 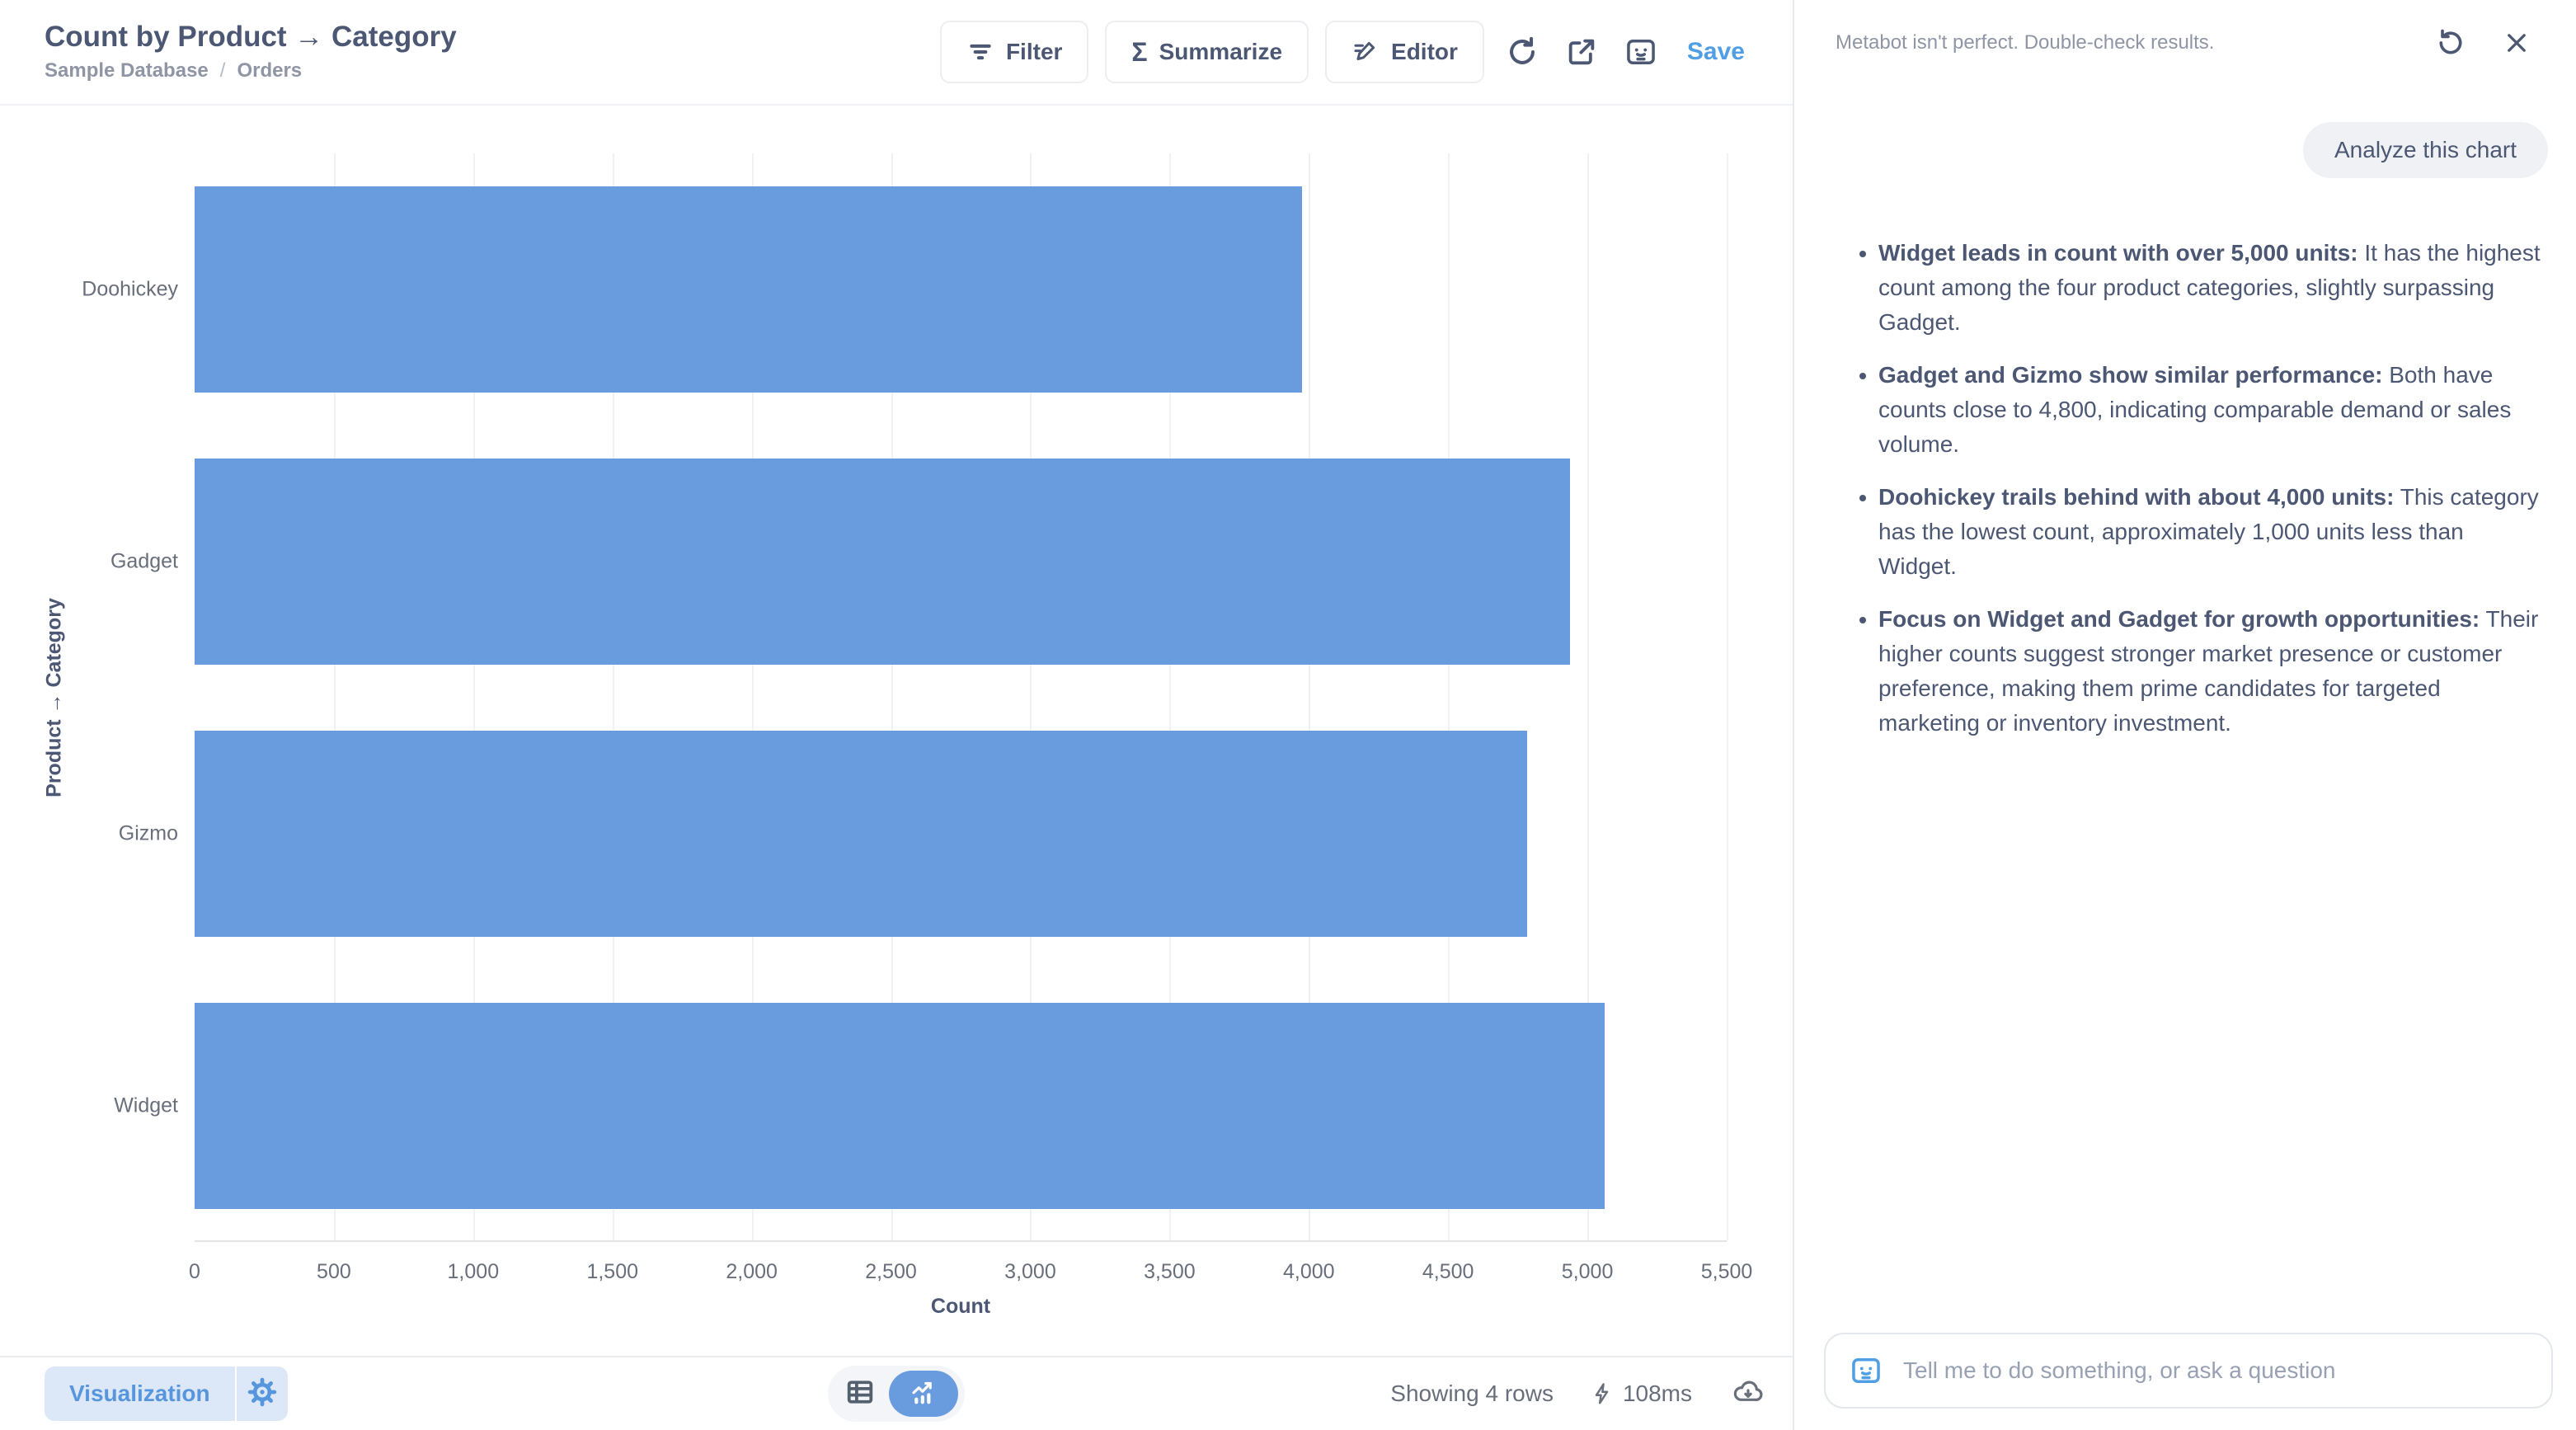 I want to click on x-tick-label: 0, so click(x=194, y=1271).